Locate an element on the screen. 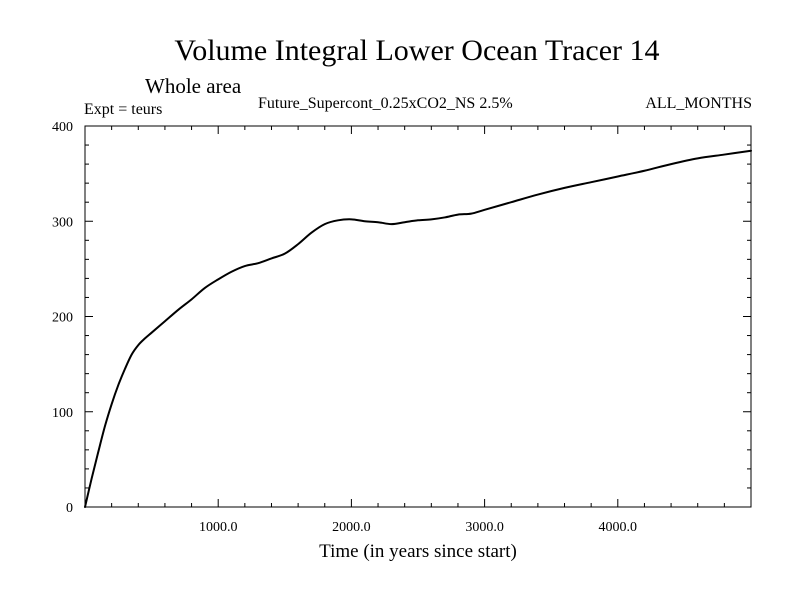 The height and width of the screenshot is (600, 800). y-tick-label: 300 is located at coordinates (62, 222).